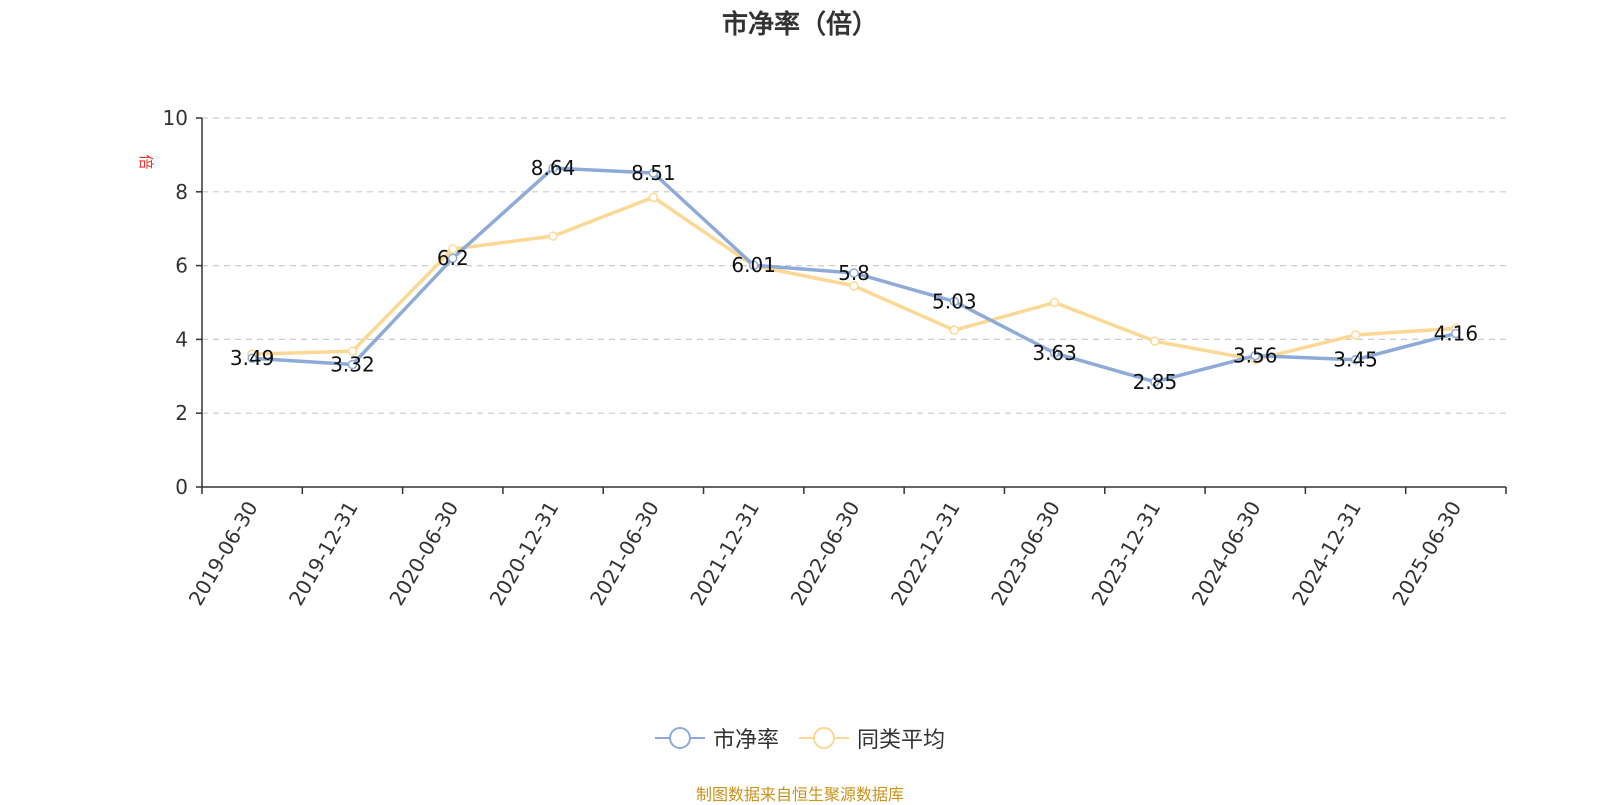 The height and width of the screenshot is (805, 1600). I want to click on x-tick-label: 2022-12-31, so click(925, 553).